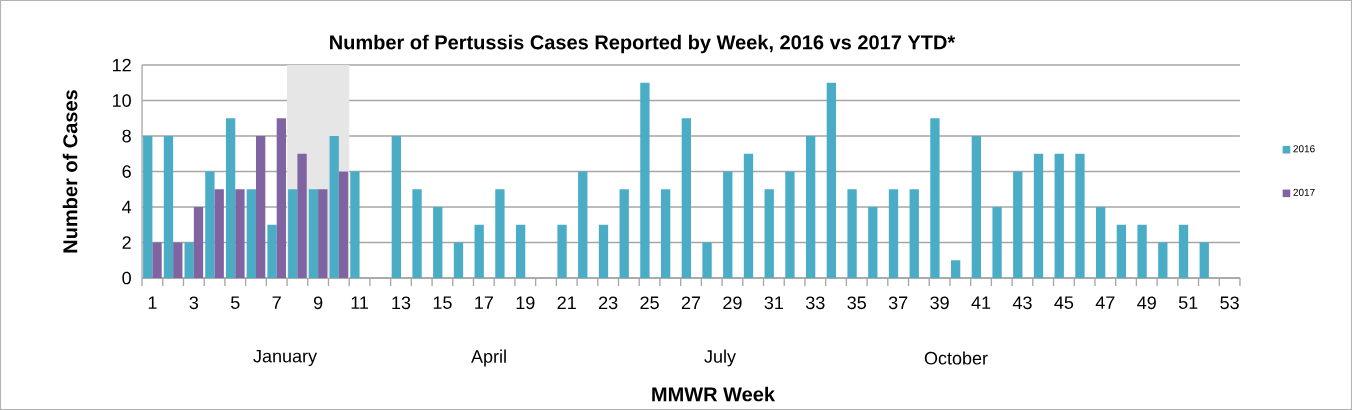 This screenshot has width=1352, height=410. What do you see at coordinates (714, 394) in the screenshot?
I see `x-axis-title: MMWR Week` at bounding box center [714, 394].